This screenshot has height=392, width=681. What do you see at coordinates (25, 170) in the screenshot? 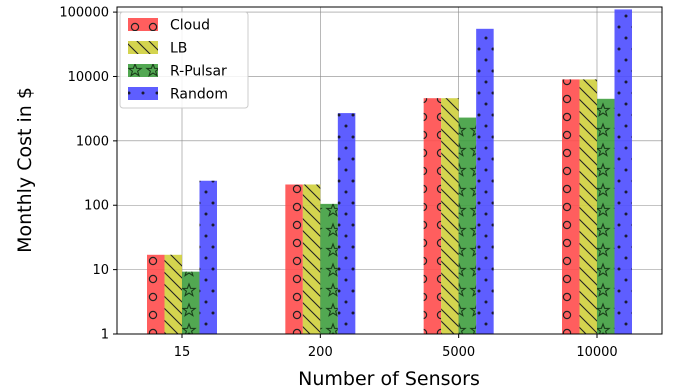
I see `y-axis-title: Monthly Cost in $` at bounding box center [25, 170].